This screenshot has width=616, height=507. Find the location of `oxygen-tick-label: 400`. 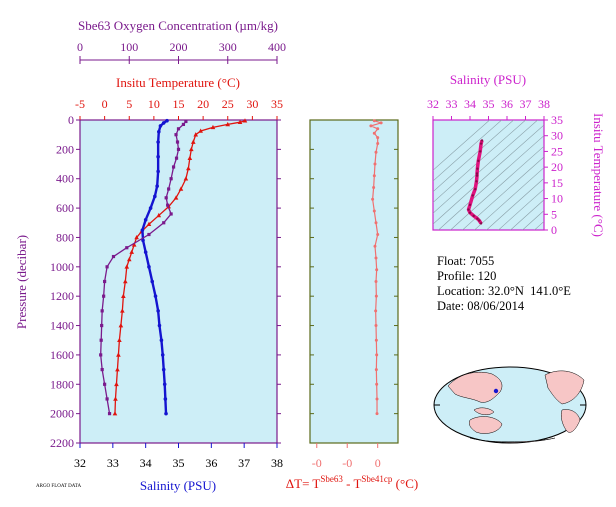

oxygen-tick-label: 400 is located at coordinates (277, 47).